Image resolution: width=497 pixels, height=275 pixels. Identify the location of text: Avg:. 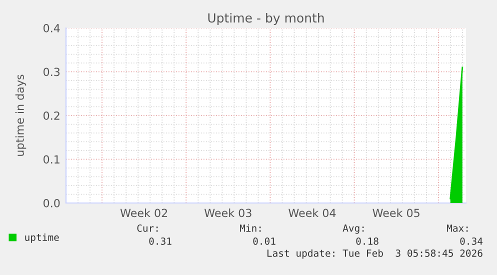
(353, 229).